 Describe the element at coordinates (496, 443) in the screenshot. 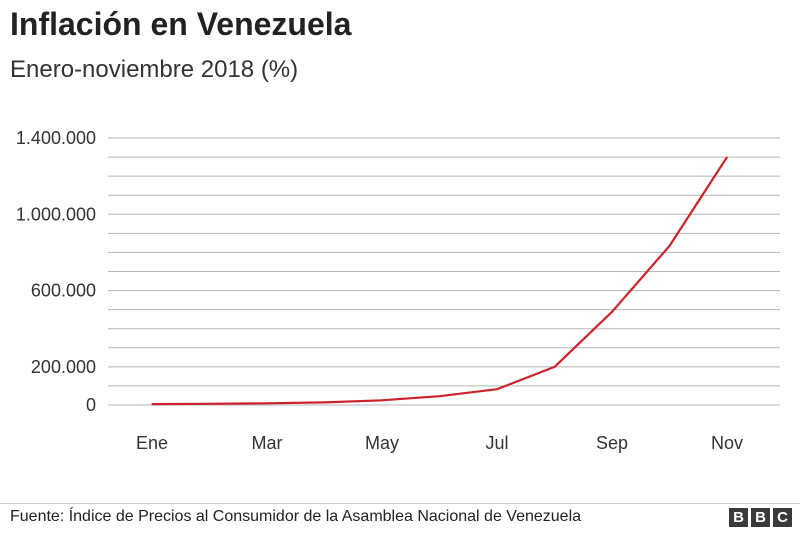

I see `x-tick-label: Jul` at that location.